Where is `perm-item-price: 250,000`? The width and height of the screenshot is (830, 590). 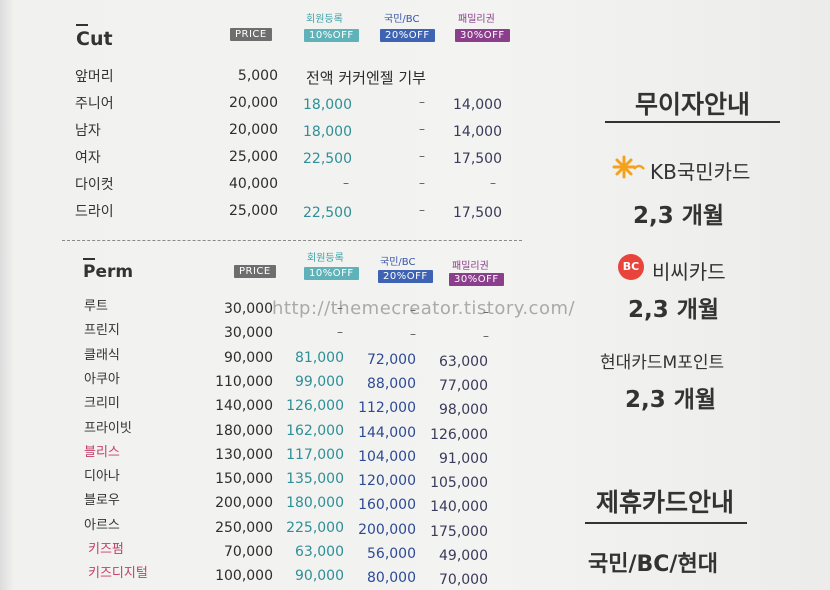 perm-item-price: 250,000 is located at coordinates (244, 527).